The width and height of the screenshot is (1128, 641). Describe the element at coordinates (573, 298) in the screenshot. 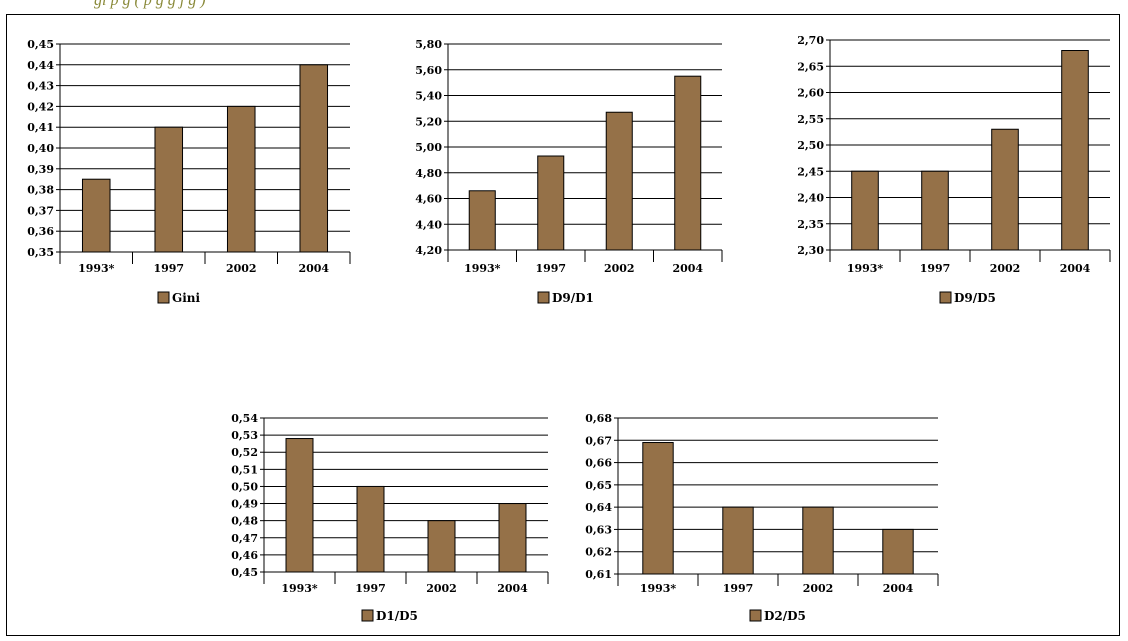

I see `legend-label: D9/D1` at that location.